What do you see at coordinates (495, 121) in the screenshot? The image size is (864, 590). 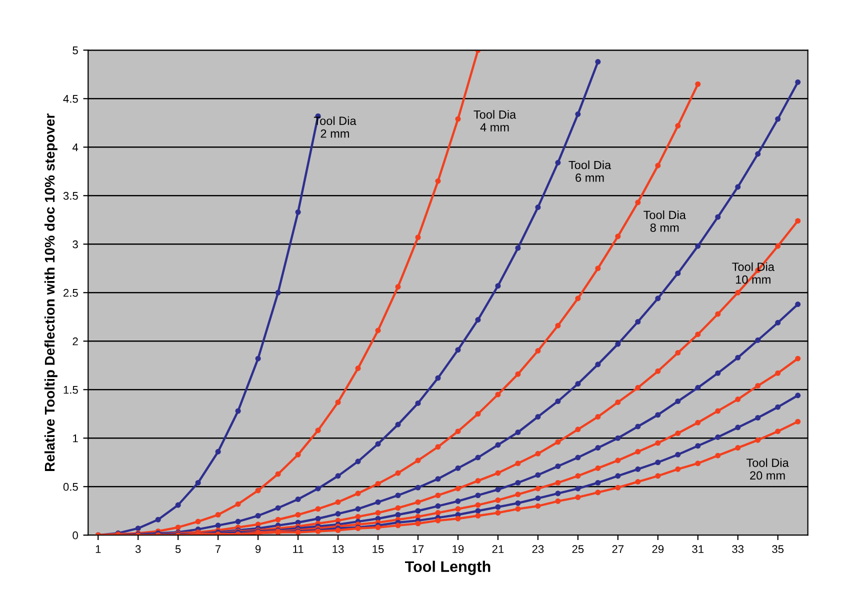 I see `annotation: Tool Dia 4 mm` at bounding box center [495, 121].